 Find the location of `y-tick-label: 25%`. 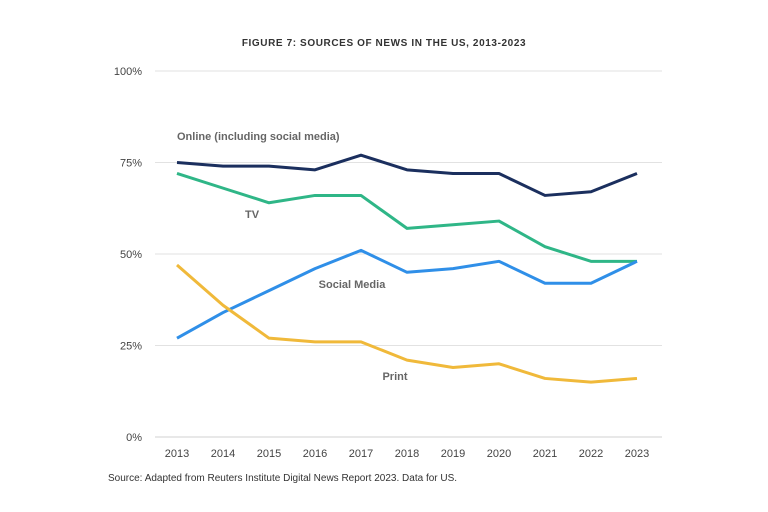

y-tick-label: 25% is located at coordinates (131, 347).